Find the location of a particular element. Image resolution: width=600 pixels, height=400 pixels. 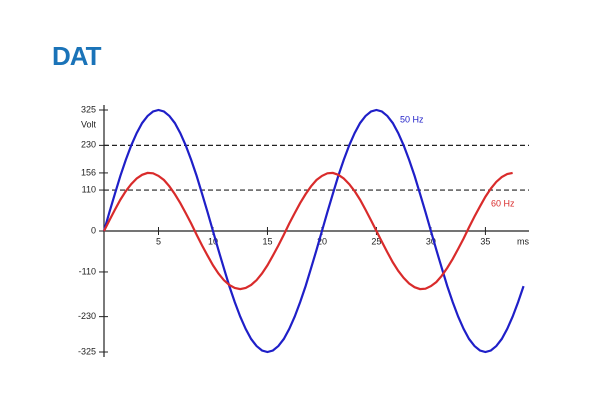

x-tick-label: 35 is located at coordinates (485, 241).